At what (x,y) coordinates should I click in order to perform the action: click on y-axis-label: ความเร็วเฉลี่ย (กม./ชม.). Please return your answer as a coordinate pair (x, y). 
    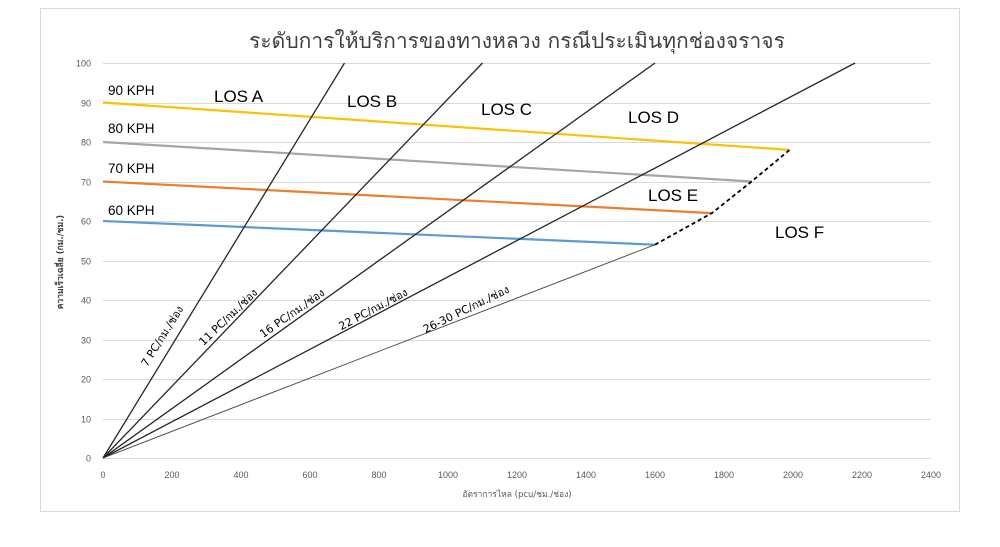
    Looking at the image, I should click on (59, 262).